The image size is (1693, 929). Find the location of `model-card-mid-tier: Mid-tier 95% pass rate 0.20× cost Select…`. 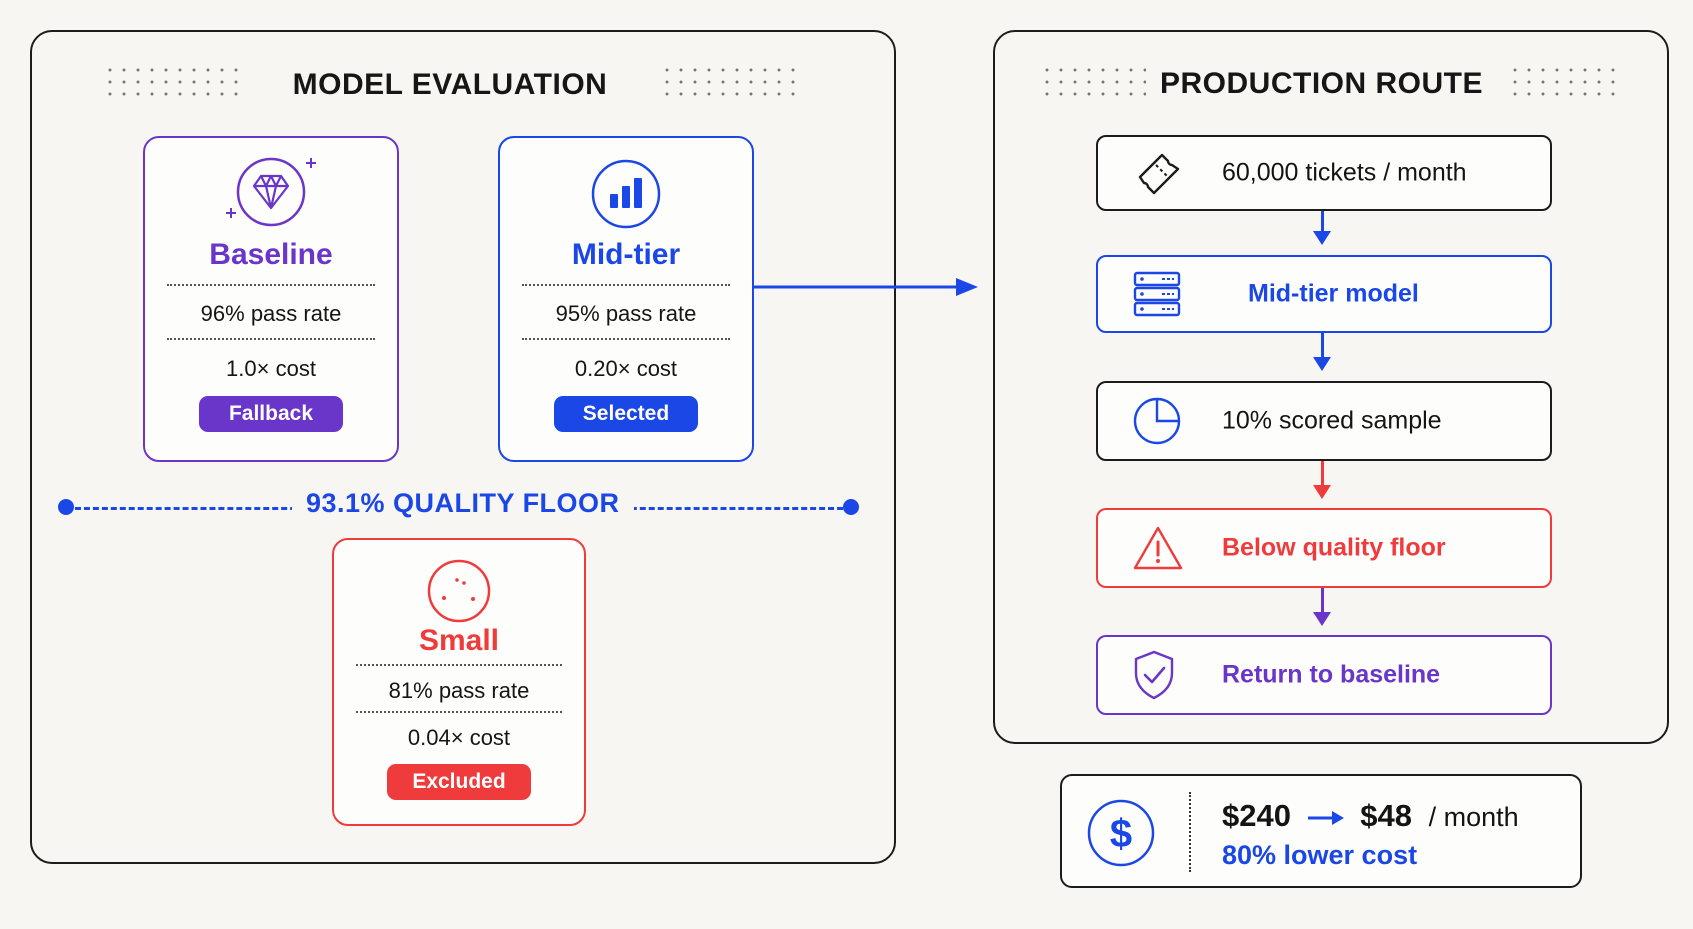

model-card-mid-tier: Mid-tier 95% pass rate 0.20× cost Select… is located at coordinates (626, 299).